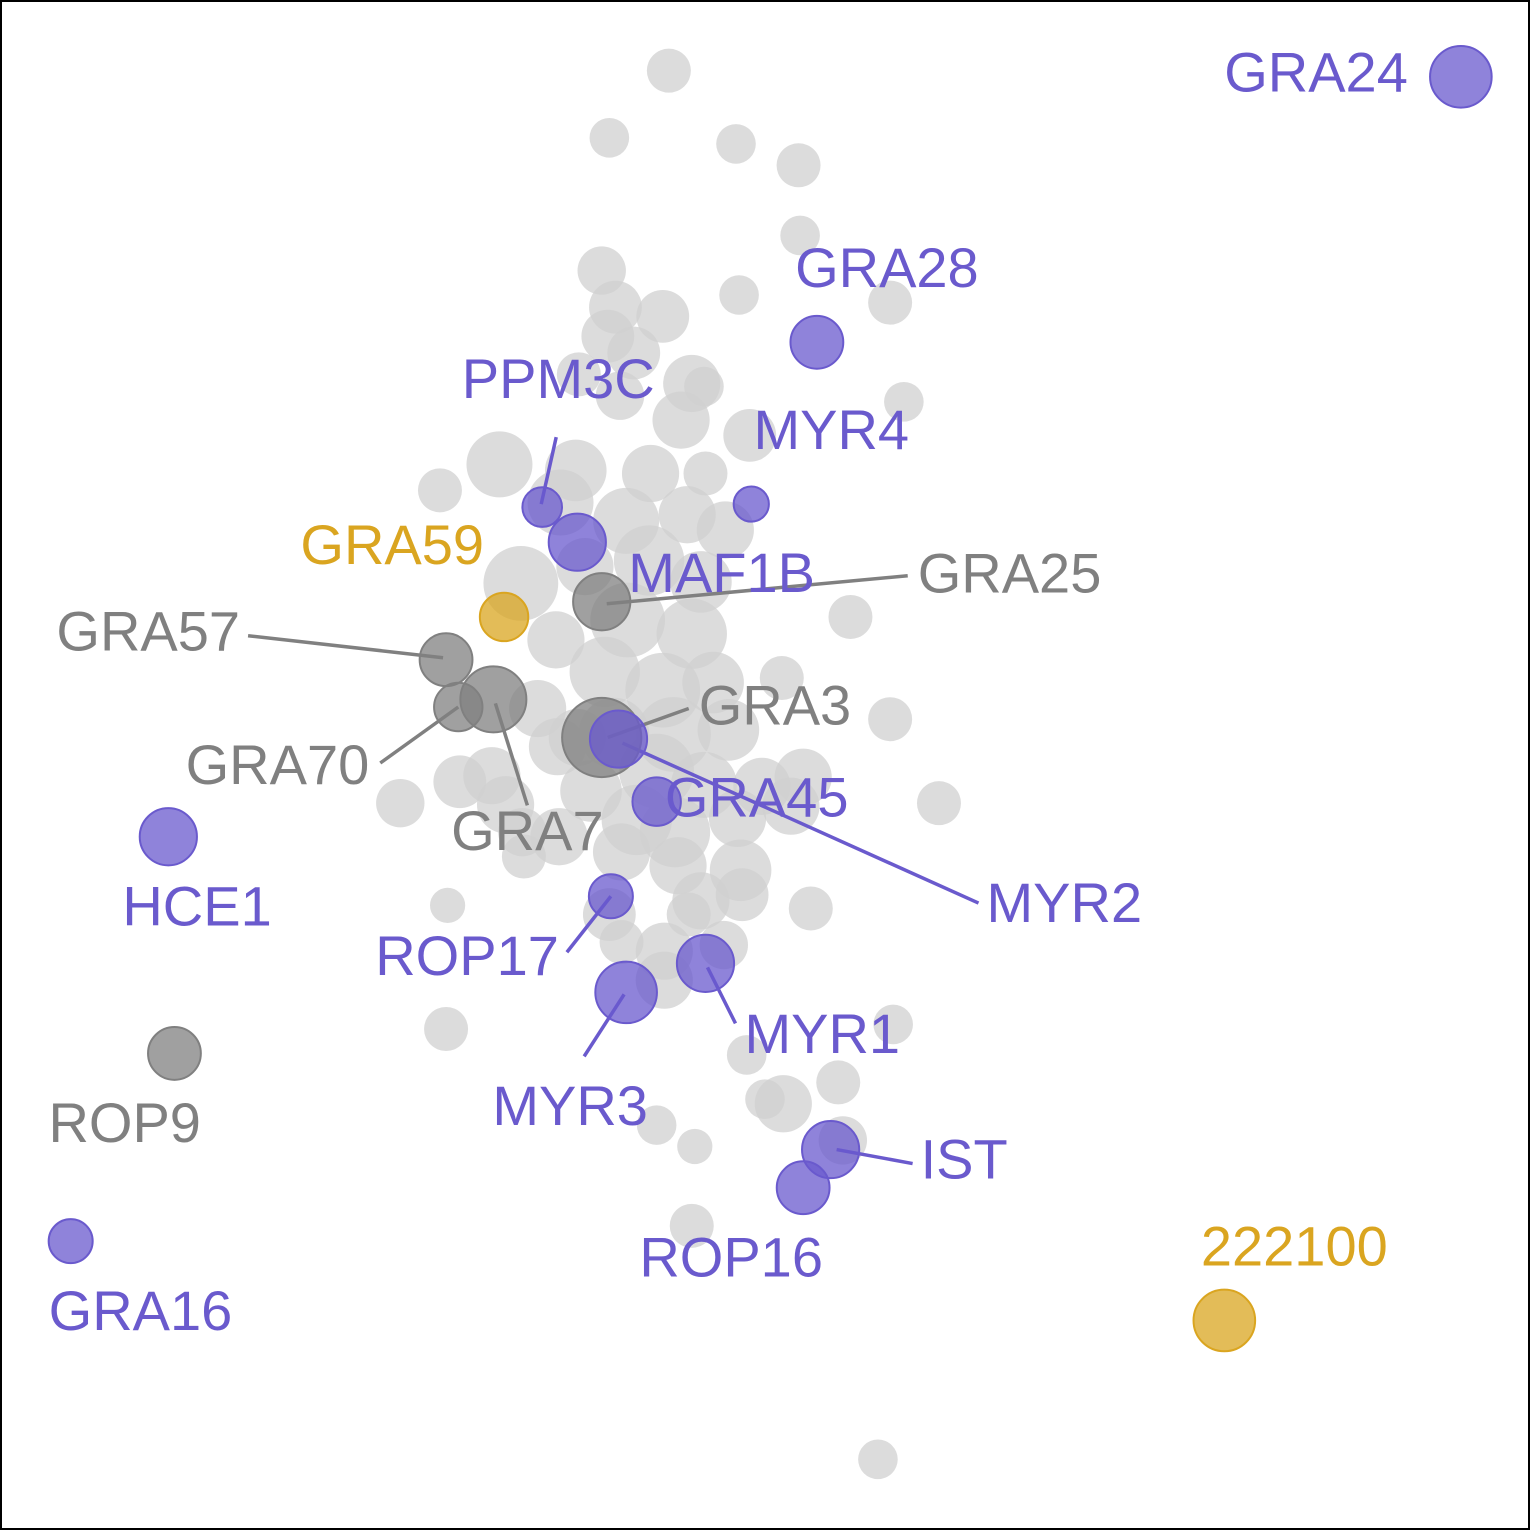 This screenshot has width=1530, height=1530. What do you see at coordinates (577, 542) in the screenshot?
I see `point-maf1b` at bounding box center [577, 542].